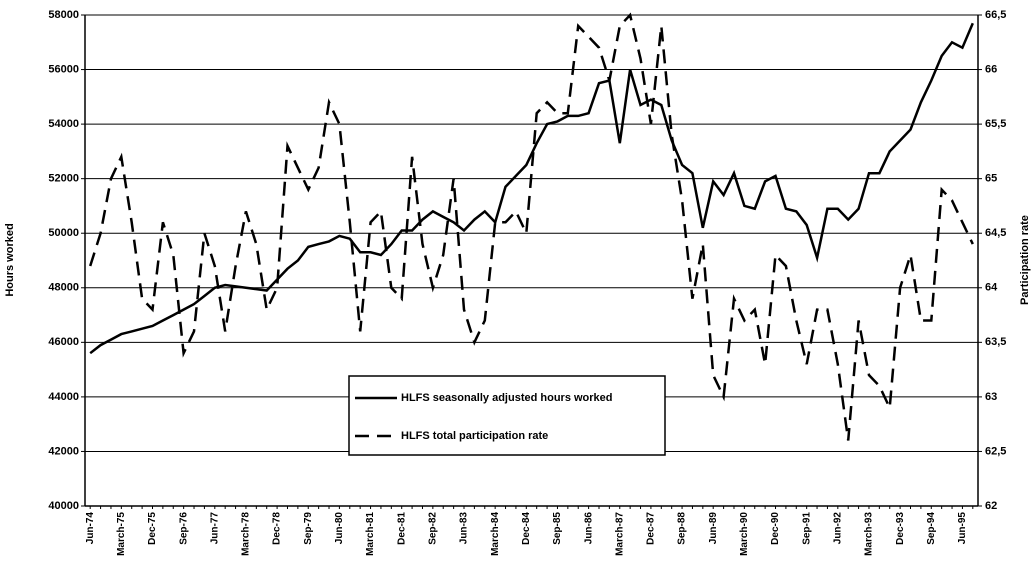  Describe the element at coordinates (991, 179) in the screenshot. I see `y2-tick-label: 65` at that location.